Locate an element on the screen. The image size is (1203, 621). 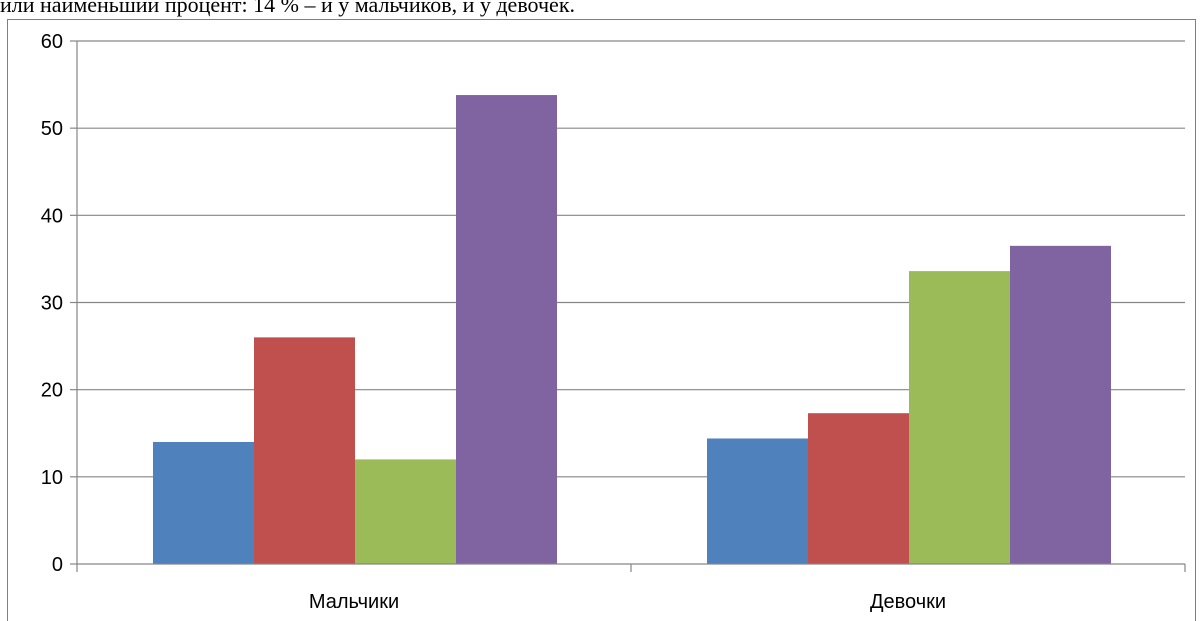
x-category-label: Мальчики is located at coordinates (354, 602).